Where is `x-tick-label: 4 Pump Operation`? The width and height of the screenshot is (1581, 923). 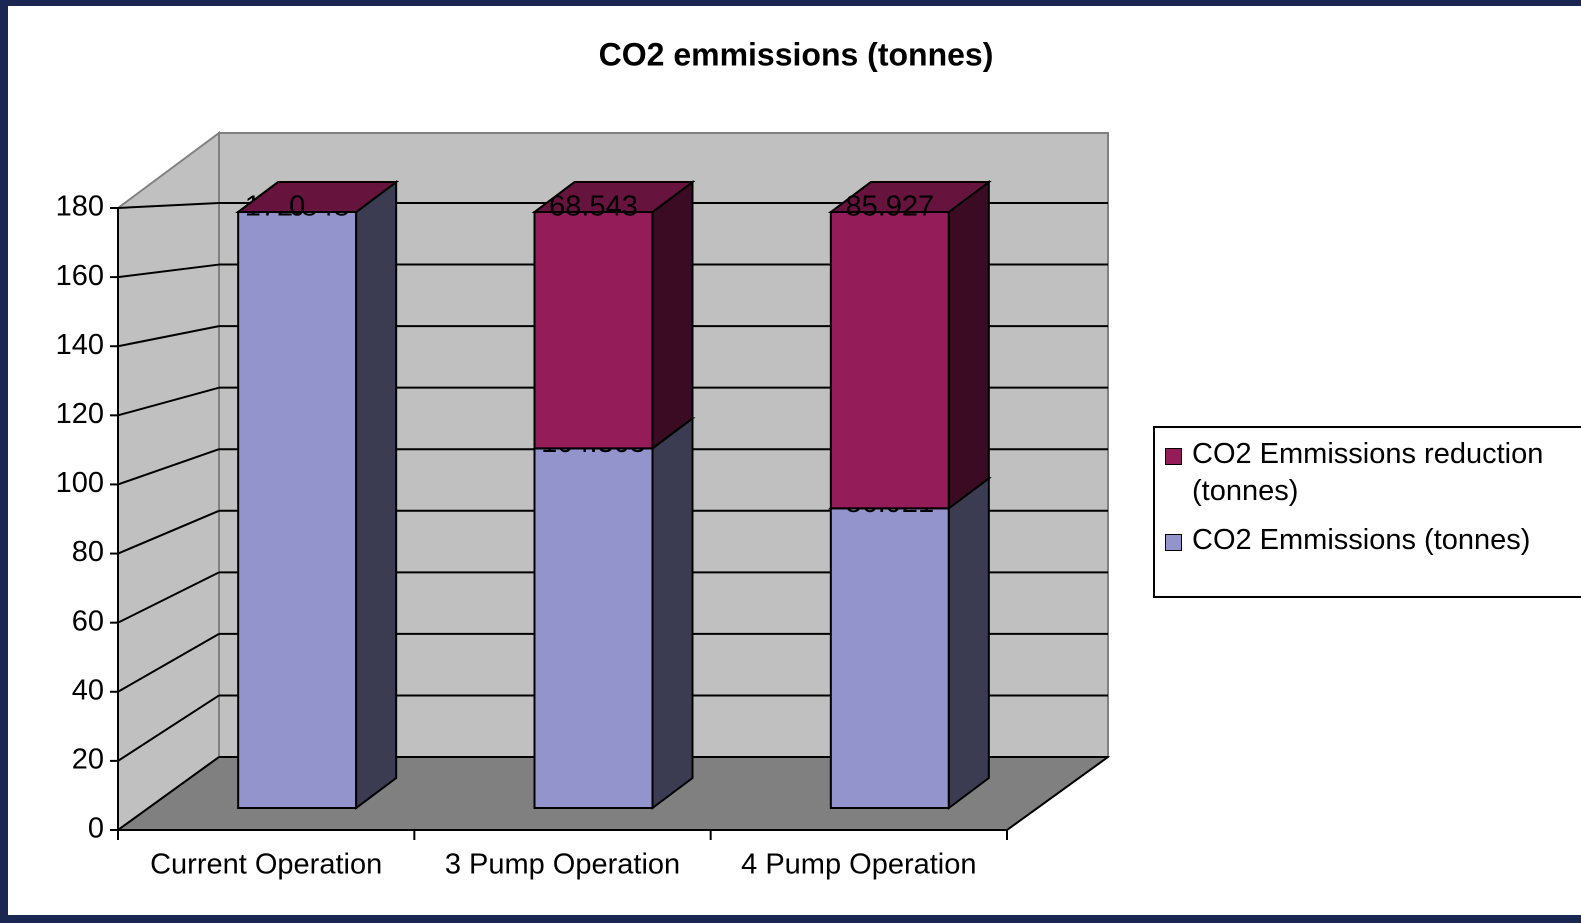 x-tick-label: 4 Pump Operation is located at coordinates (858, 865).